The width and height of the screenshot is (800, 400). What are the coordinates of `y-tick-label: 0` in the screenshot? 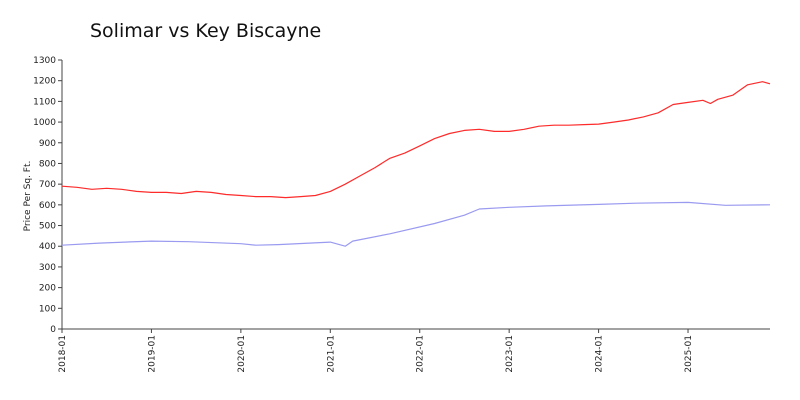 It's located at (53, 330).